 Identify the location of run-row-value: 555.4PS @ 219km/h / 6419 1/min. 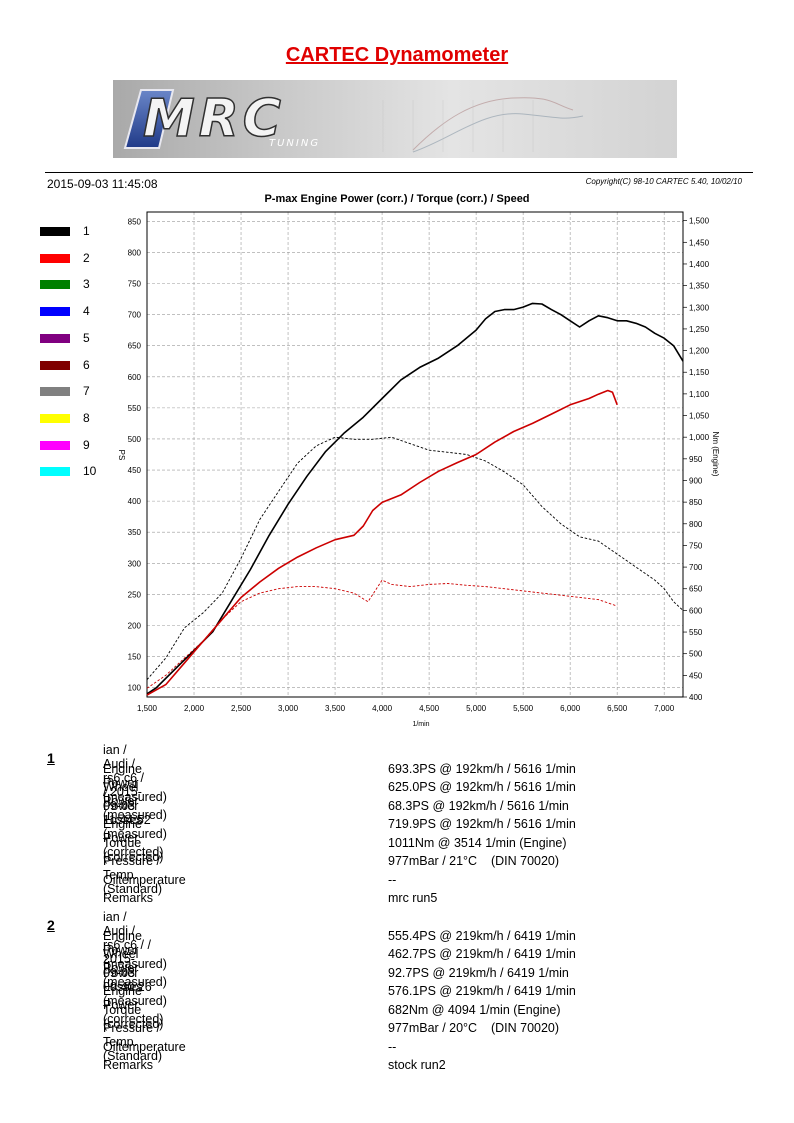
(482, 935).